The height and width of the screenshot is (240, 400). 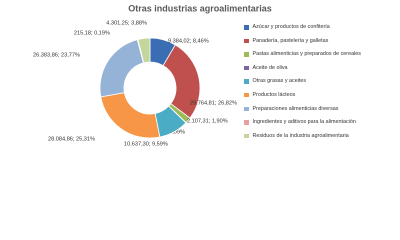 What do you see at coordinates (126, 23) in the screenshot?
I see `data-label: 4.301,25; 3,88%` at bounding box center [126, 23].